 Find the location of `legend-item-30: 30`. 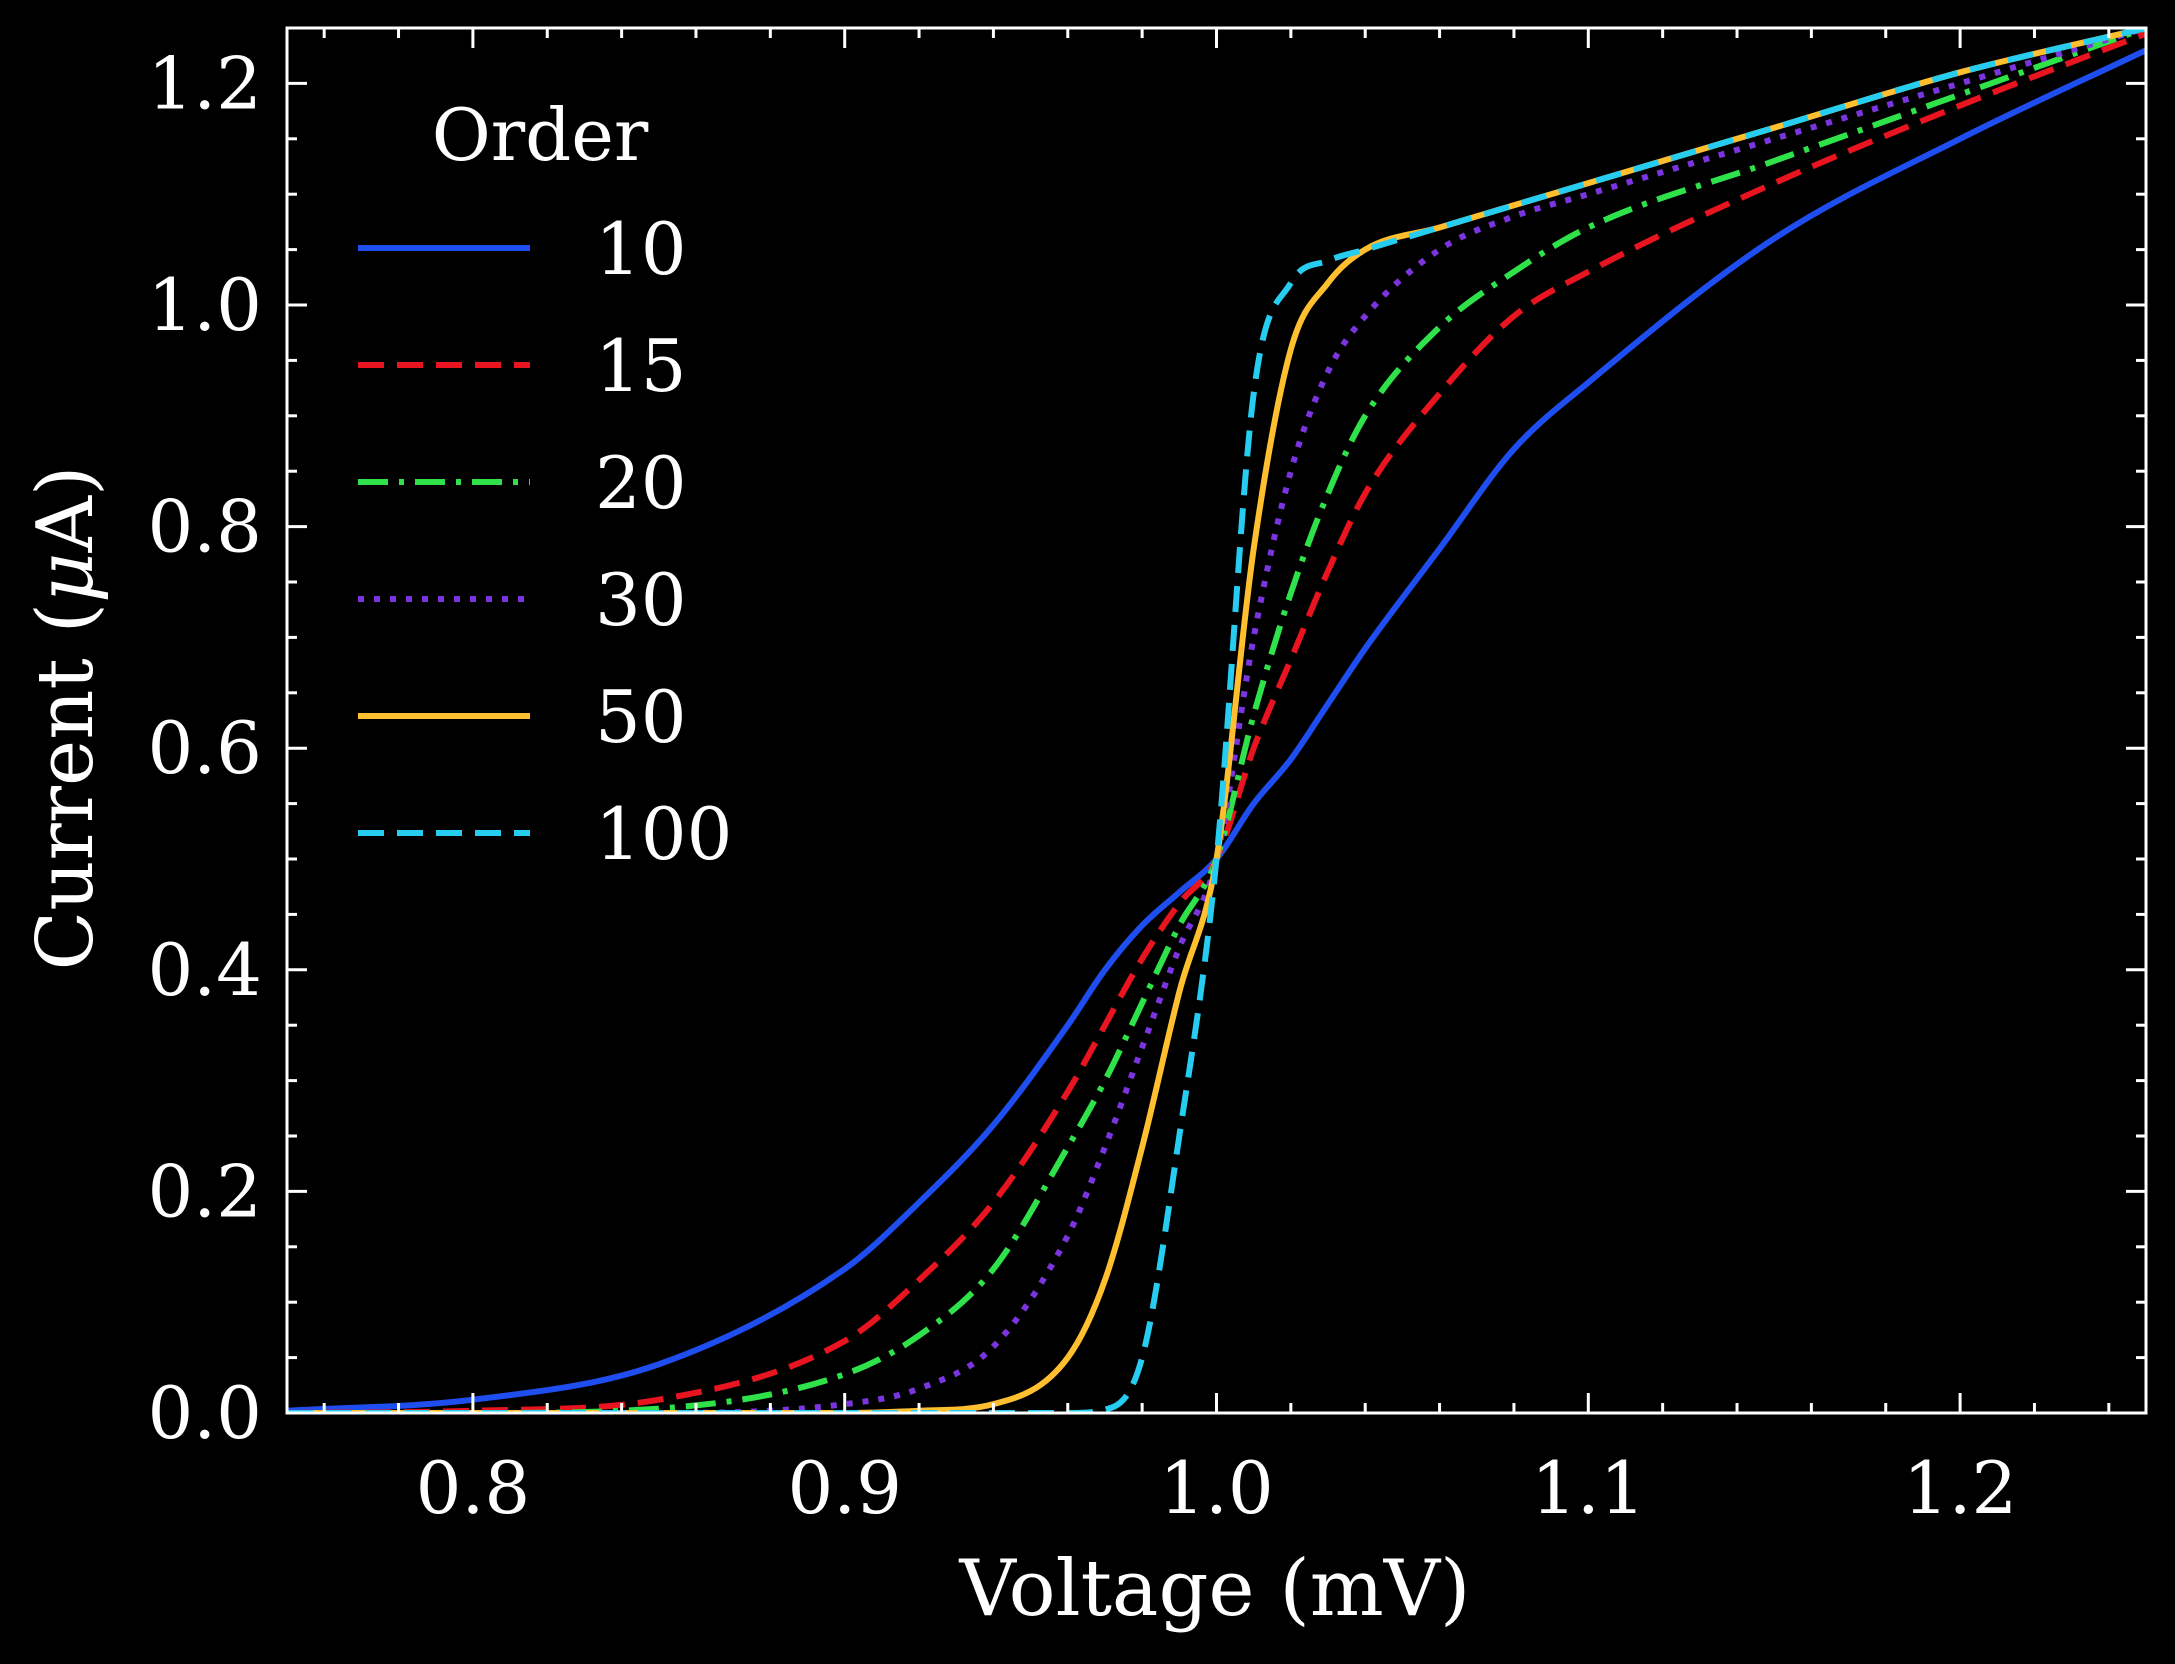

legend-item-30: 30 is located at coordinates (522, 600).